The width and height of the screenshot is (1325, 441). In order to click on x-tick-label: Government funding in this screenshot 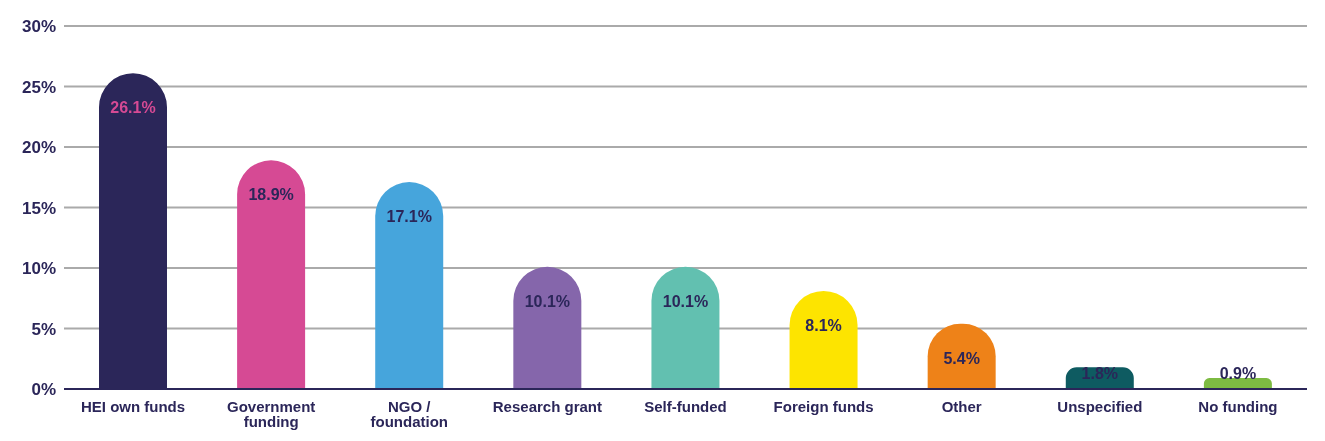, I will do `click(271, 413)`.